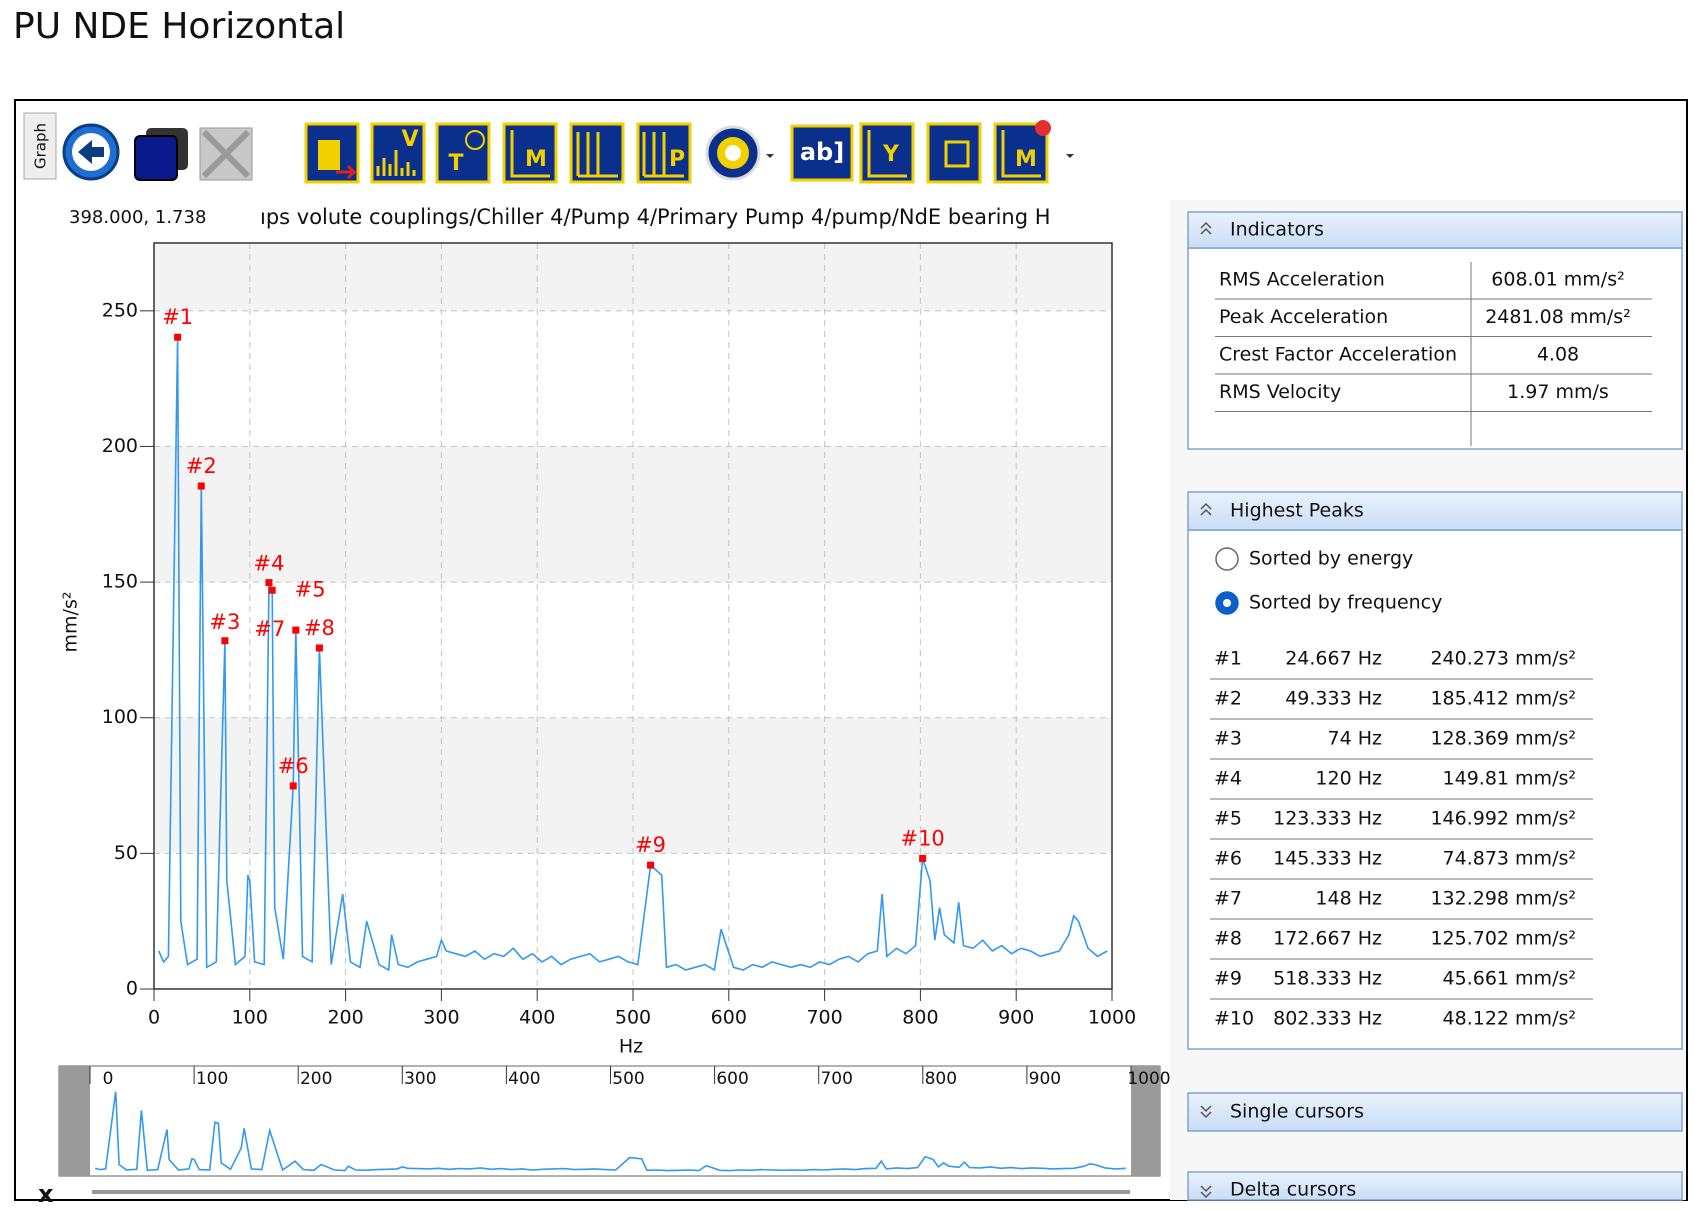  Describe the element at coordinates (824, 1018) in the screenshot. I see `x-tick-label: 700` at that location.